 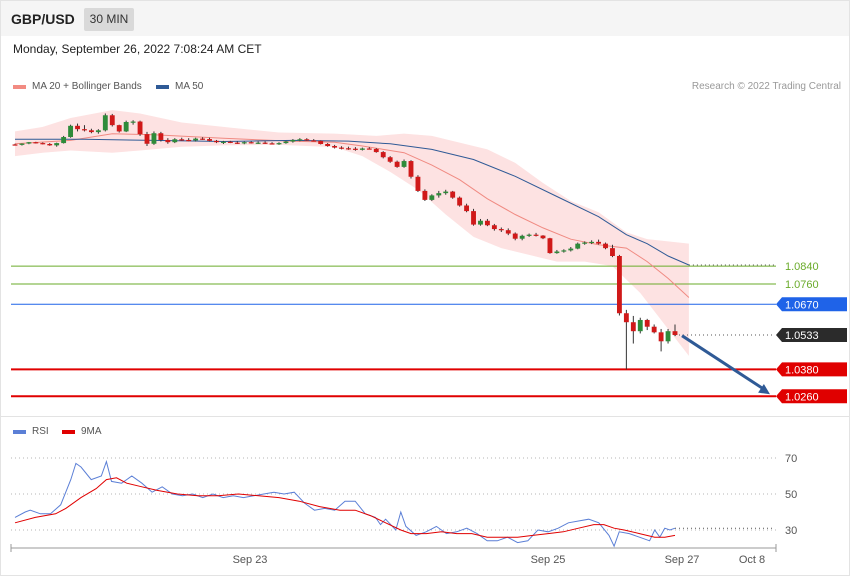 What do you see at coordinates (31, 431) in the screenshot?
I see `legend-rsi: RSI` at bounding box center [31, 431].